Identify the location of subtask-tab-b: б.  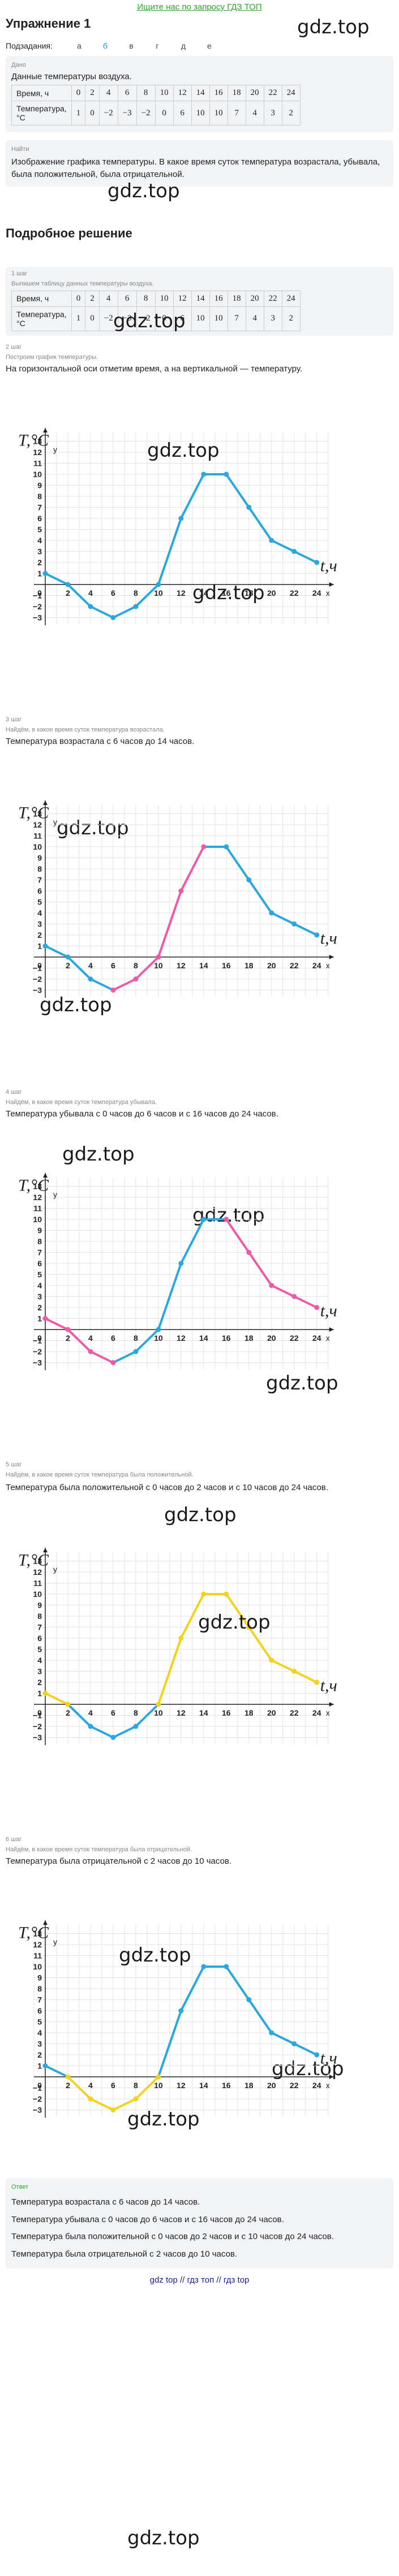
(105, 45).